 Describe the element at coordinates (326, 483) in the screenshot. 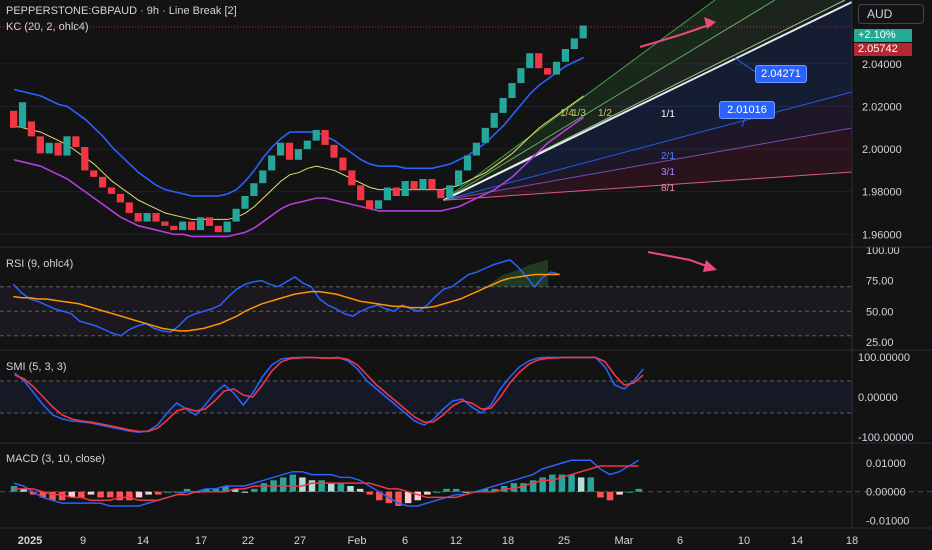

I see `macd-line` at that location.